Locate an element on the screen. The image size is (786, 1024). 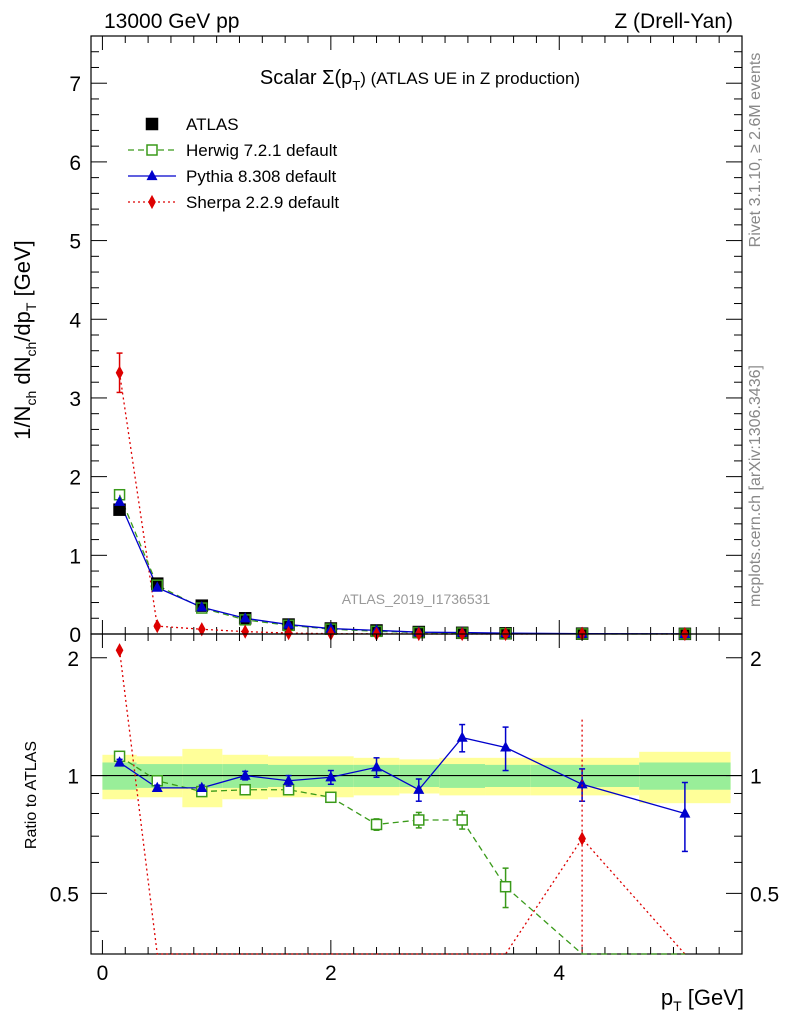
legend-label: Pythia 8.308 default is located at coordinates (261, 176).